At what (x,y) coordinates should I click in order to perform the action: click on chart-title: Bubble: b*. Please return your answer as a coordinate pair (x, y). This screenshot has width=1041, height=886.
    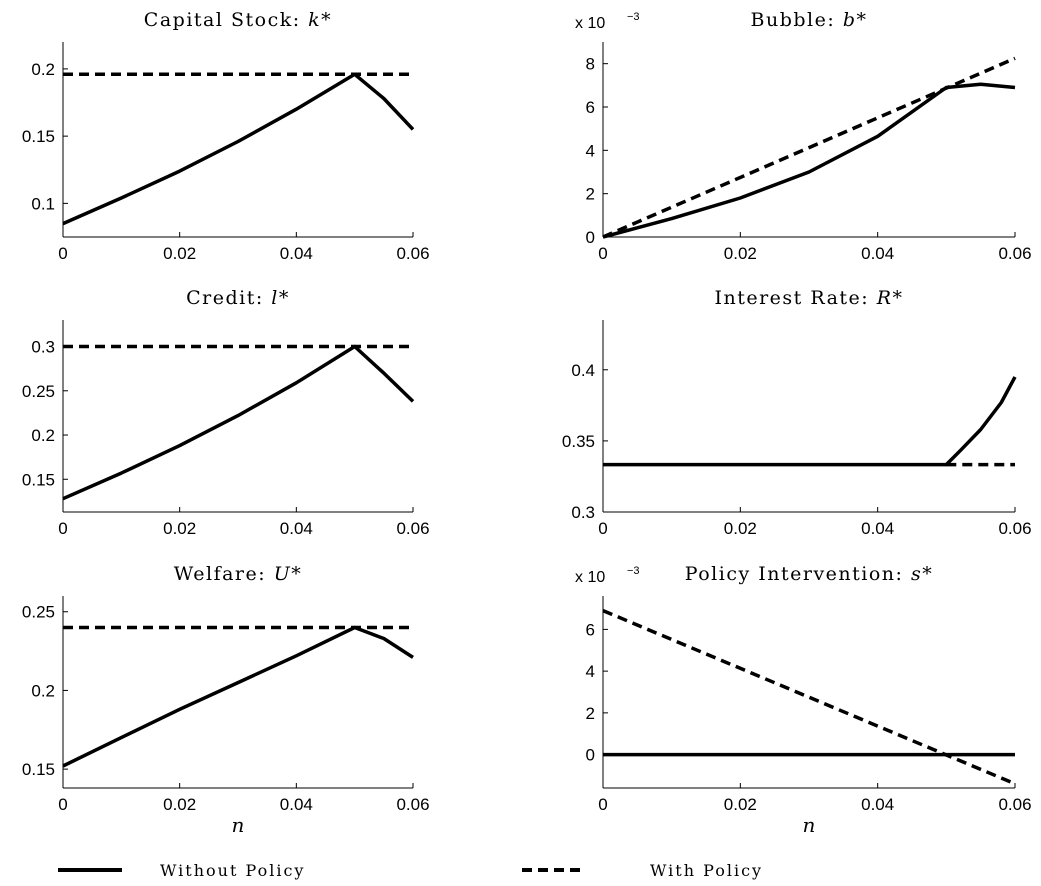
    Looking at the image, I should click on (809, 20).